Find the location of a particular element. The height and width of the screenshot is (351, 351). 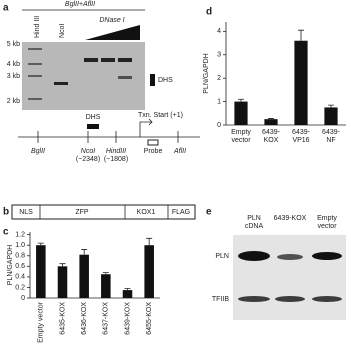

domain-label: FLAG is located at coordinates (181, 212).